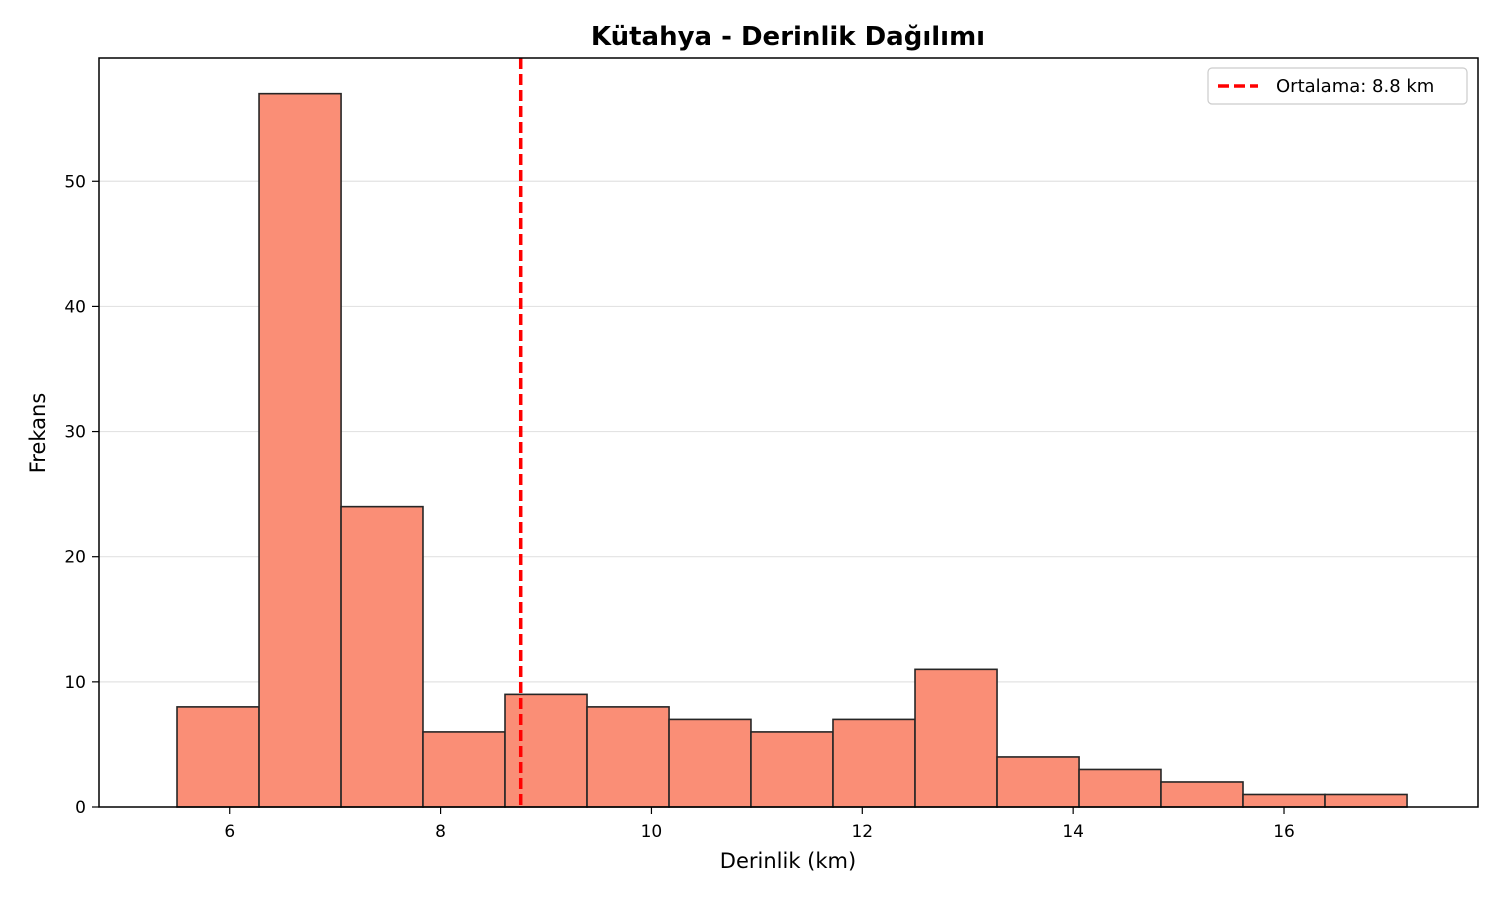 The image size is (1500, 900). I want to click on x-tick-label: 6, so click(229, 832).